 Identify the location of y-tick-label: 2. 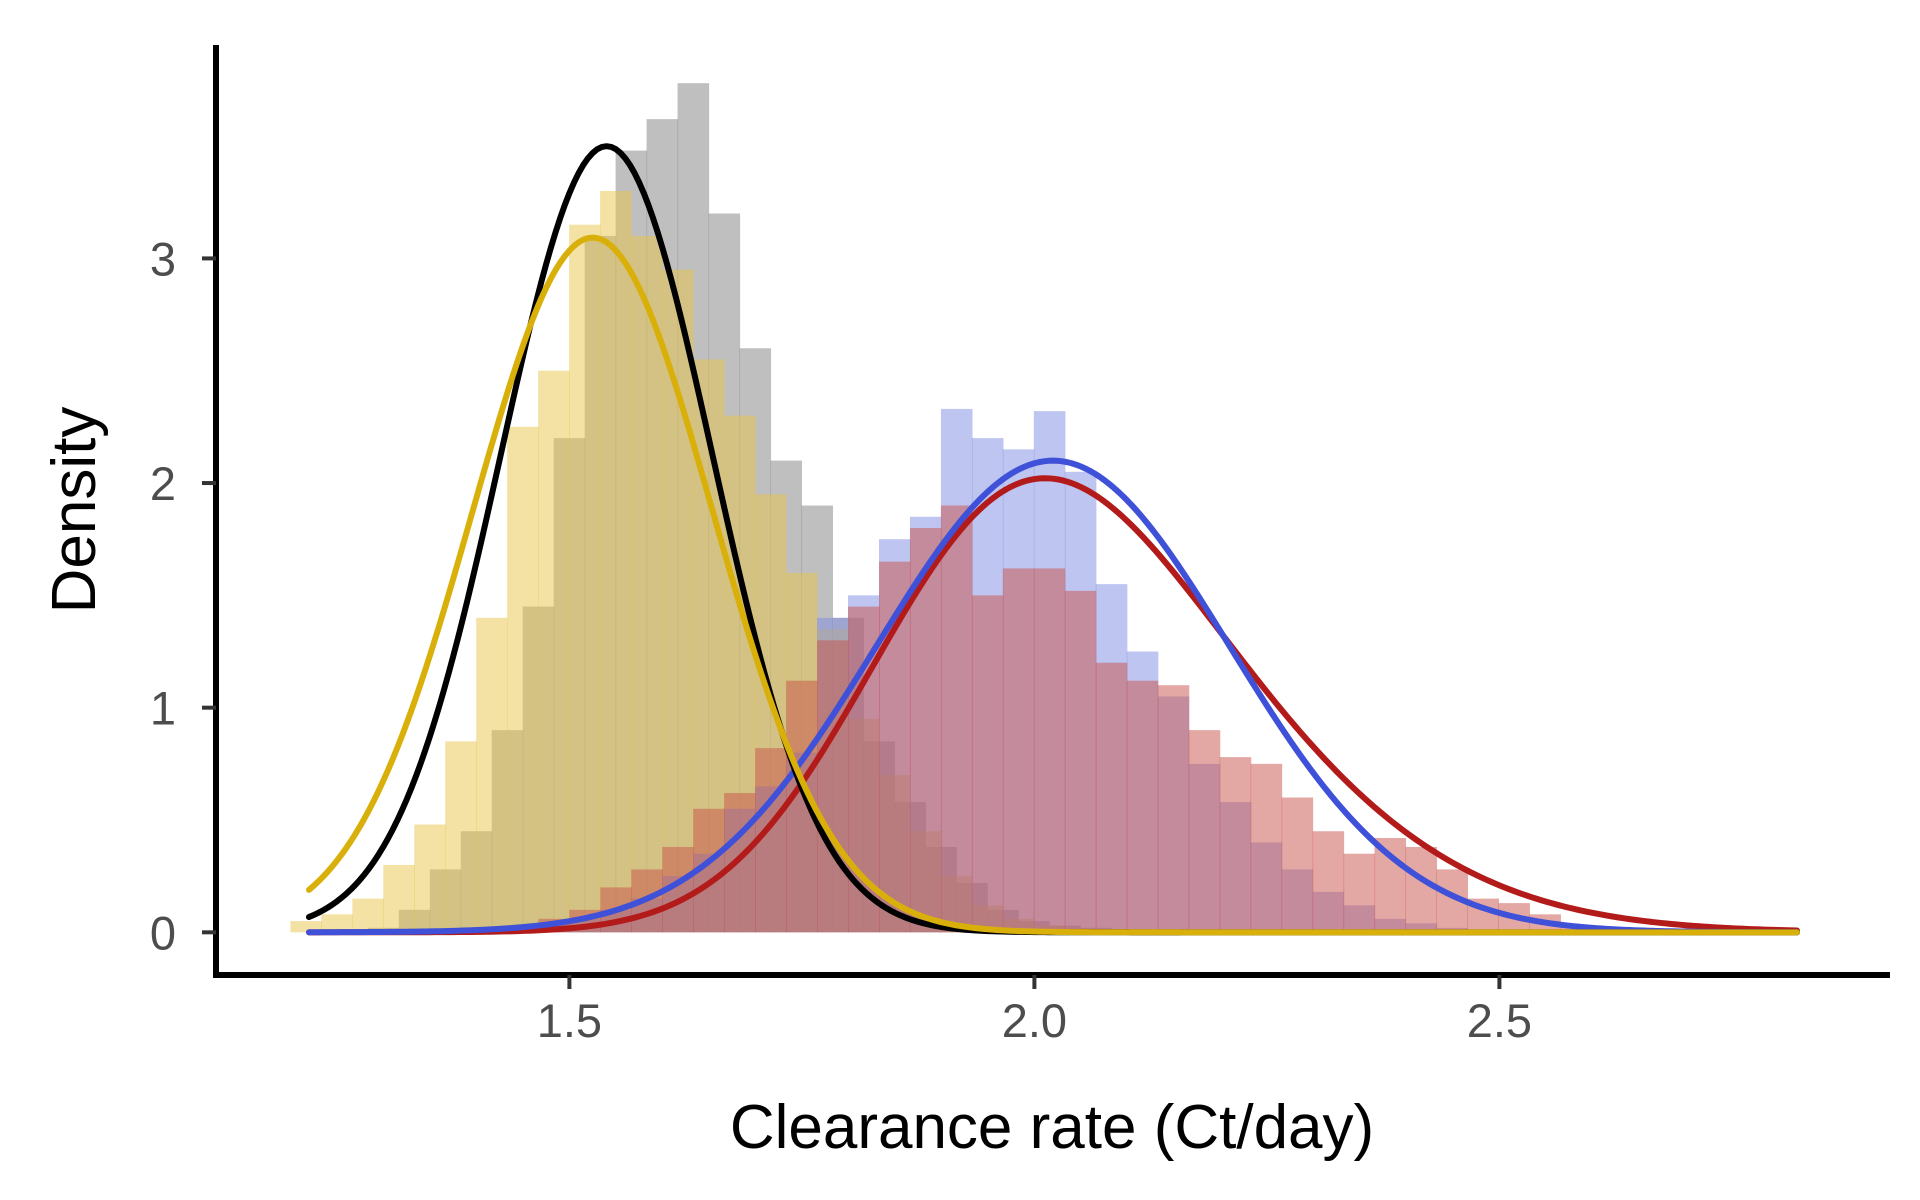
(163, 483).